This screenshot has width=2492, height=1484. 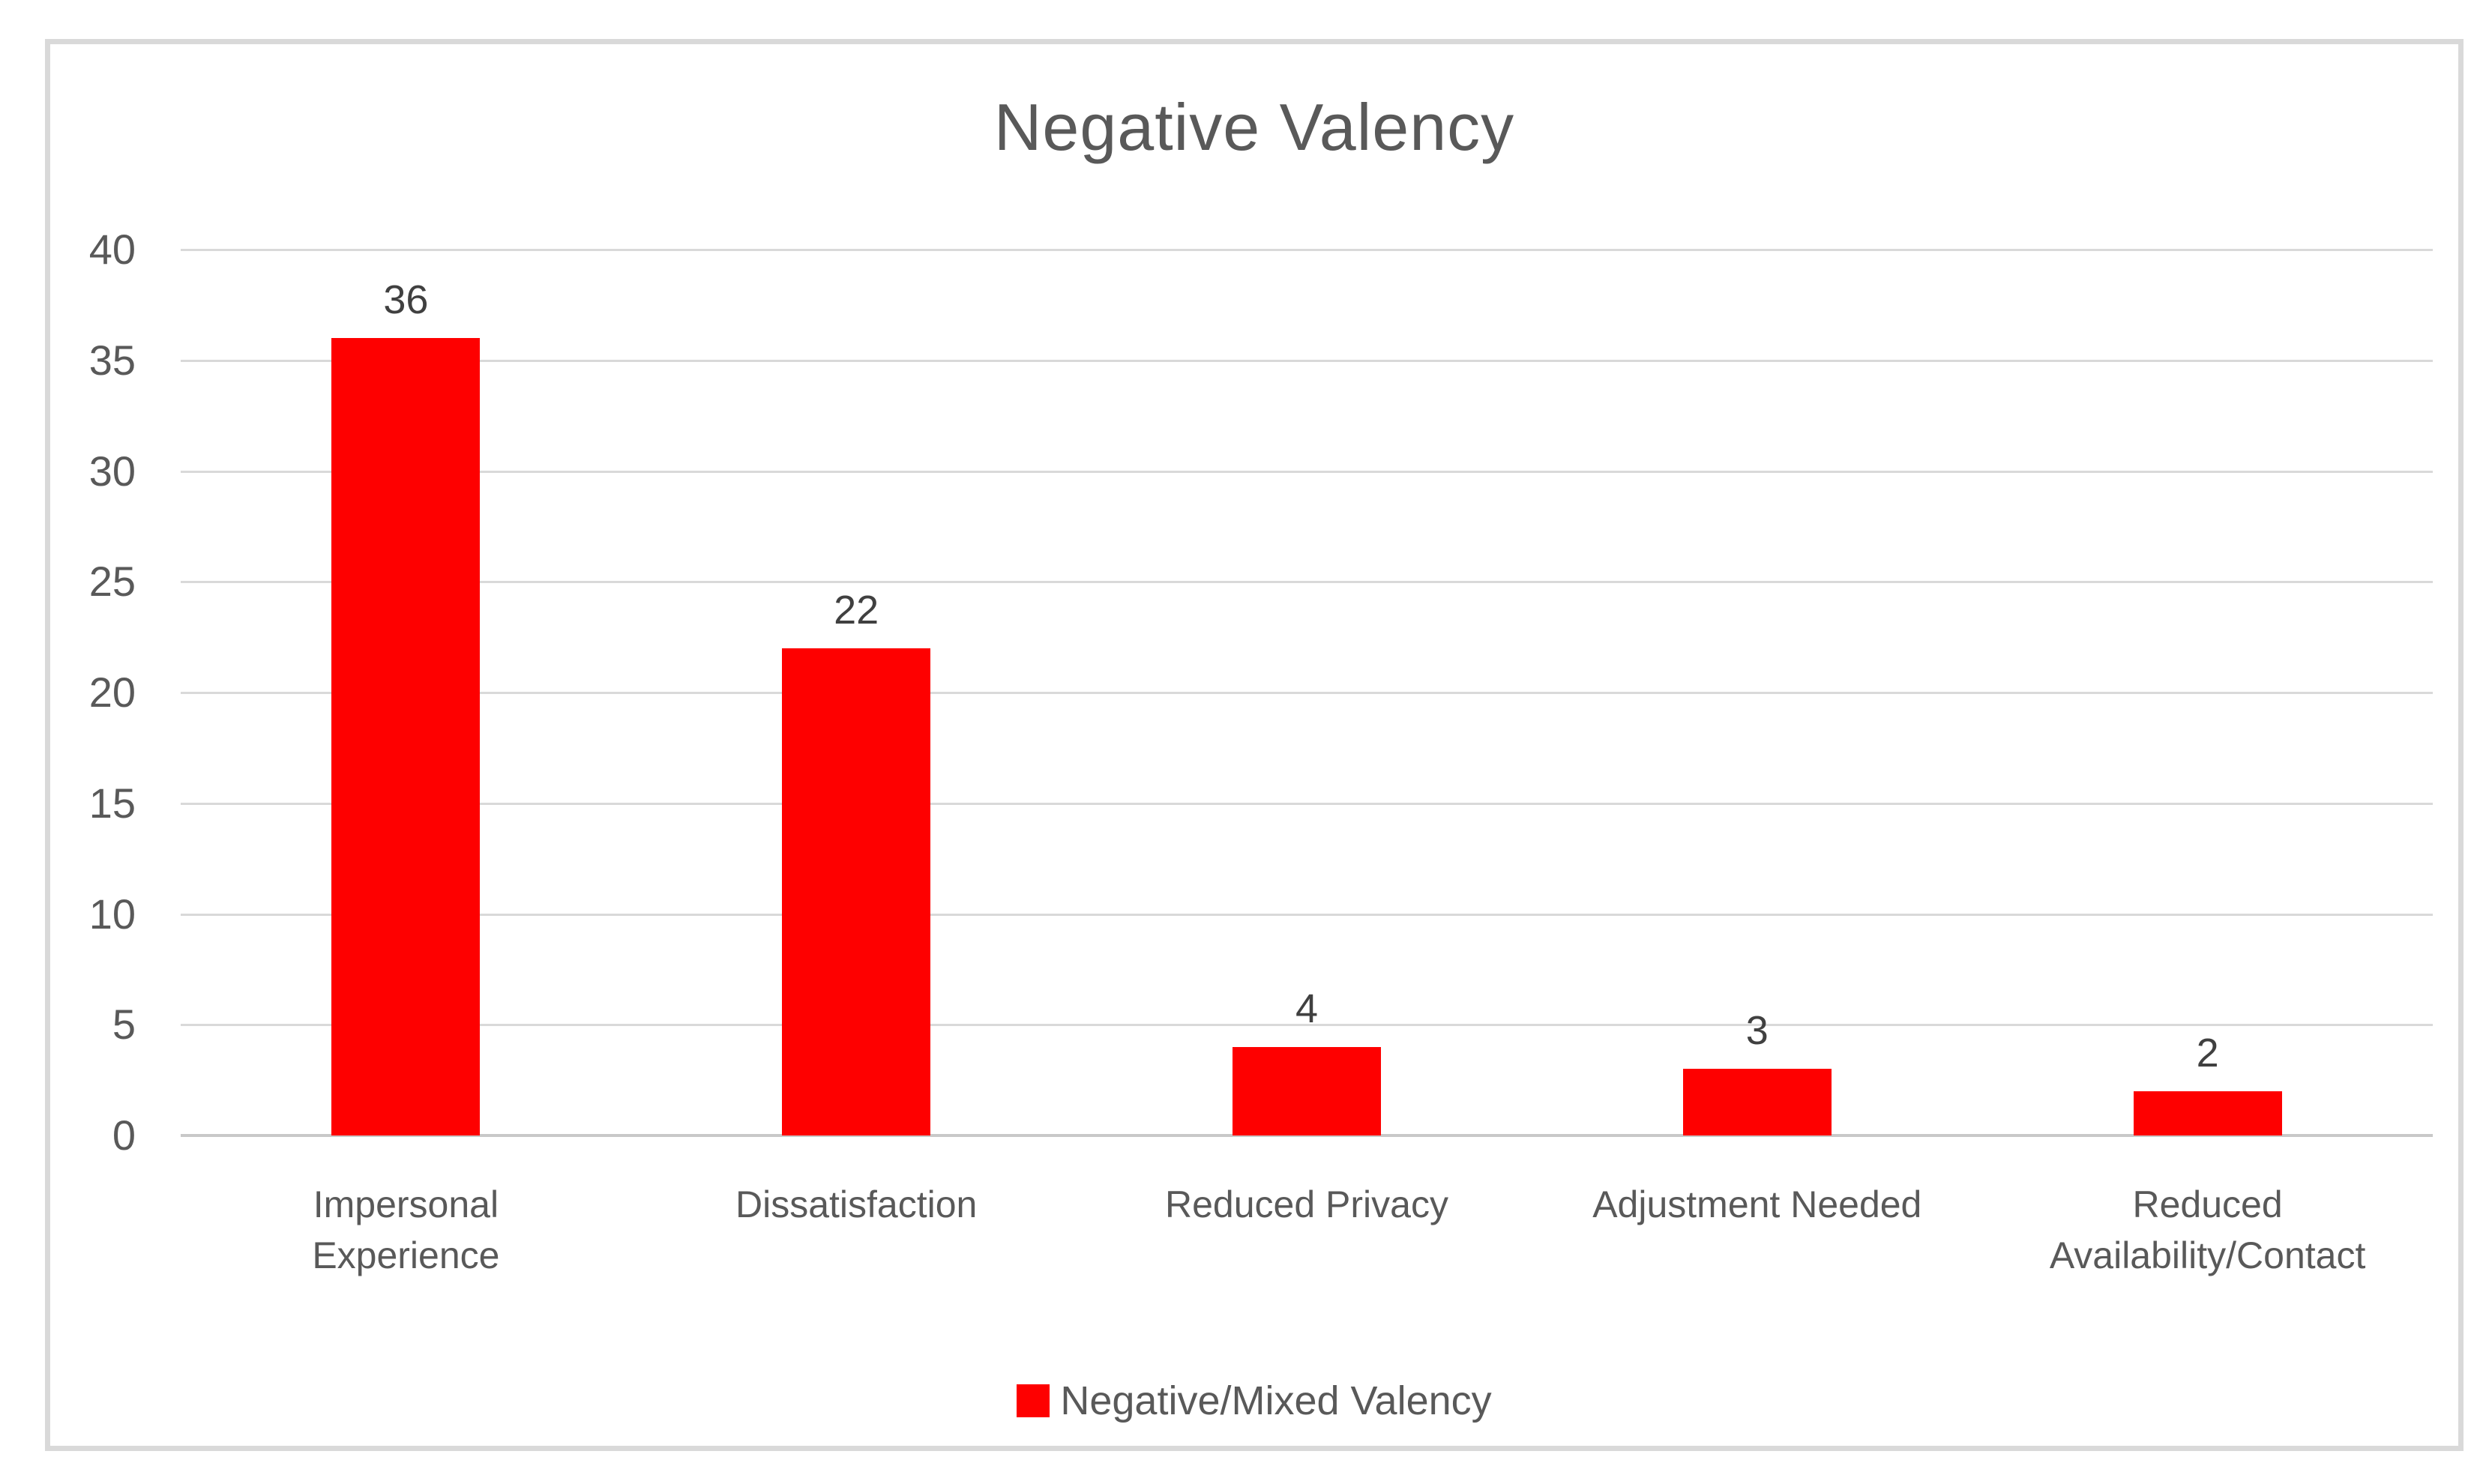 What do you see at coordinates (112, 803) in the screenshot?
I see `y-axis-tick-label: 15` at bounding box center [112, 803].